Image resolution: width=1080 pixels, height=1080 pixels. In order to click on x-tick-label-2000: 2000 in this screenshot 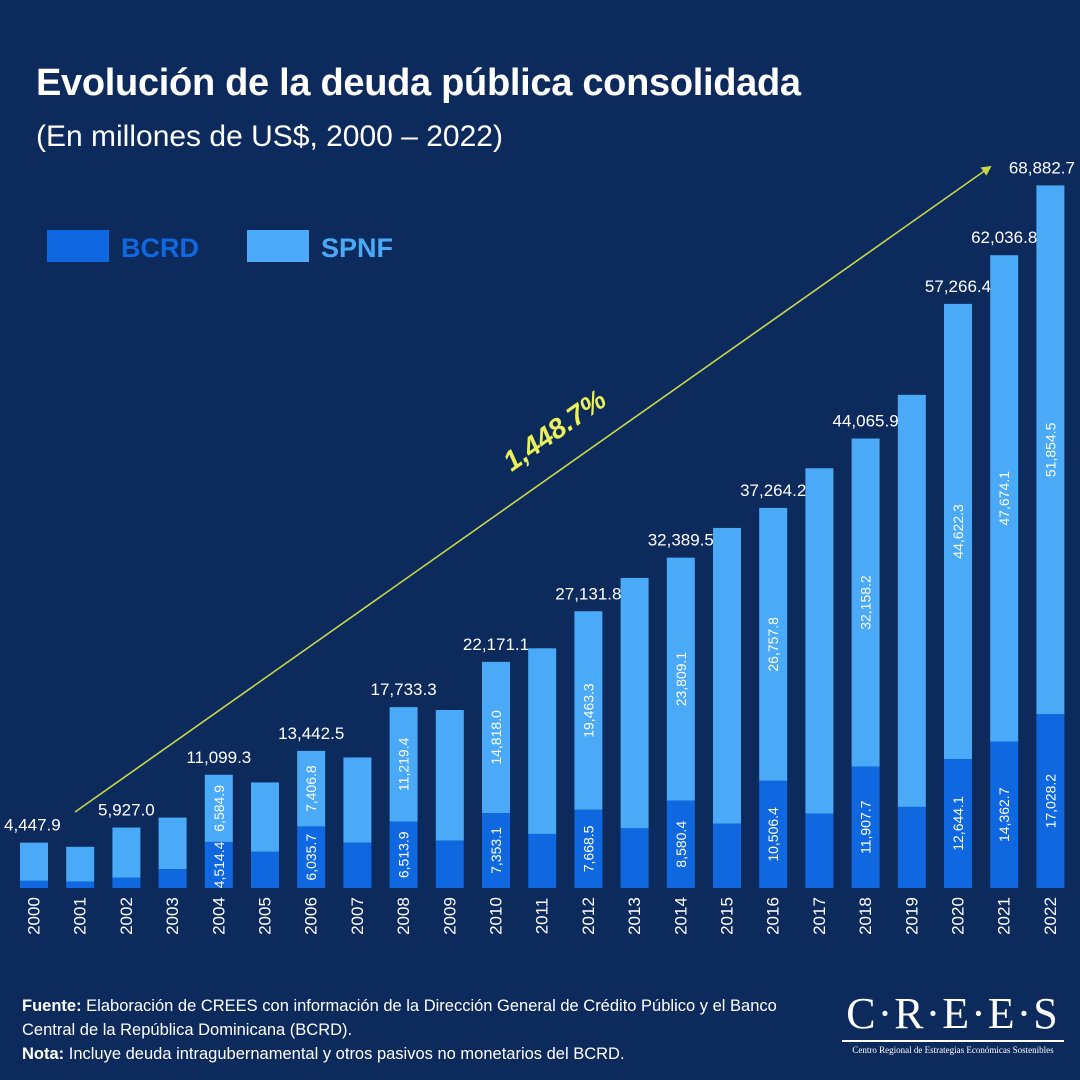, I will do `click(34, 916)`.